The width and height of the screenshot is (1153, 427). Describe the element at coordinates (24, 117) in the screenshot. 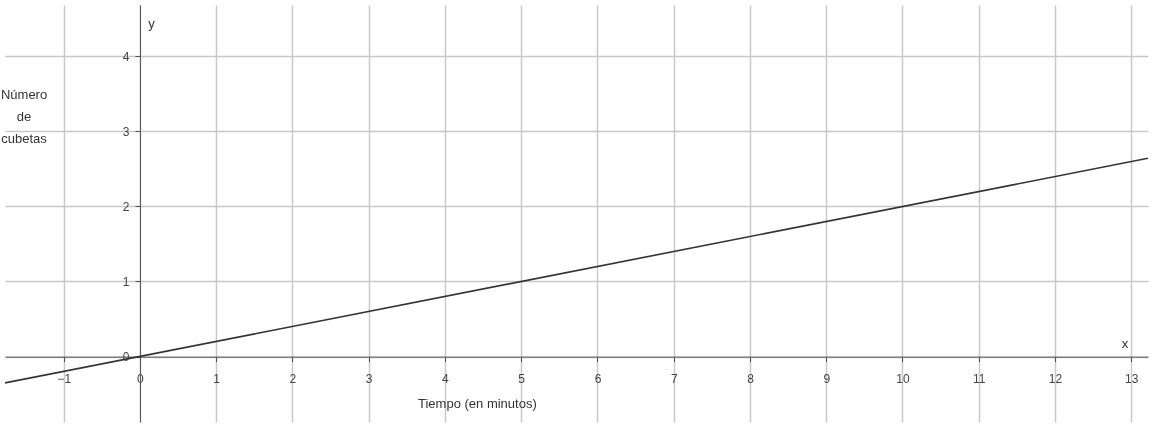

I see `y-axis-title: Número de cubetas` at that location.